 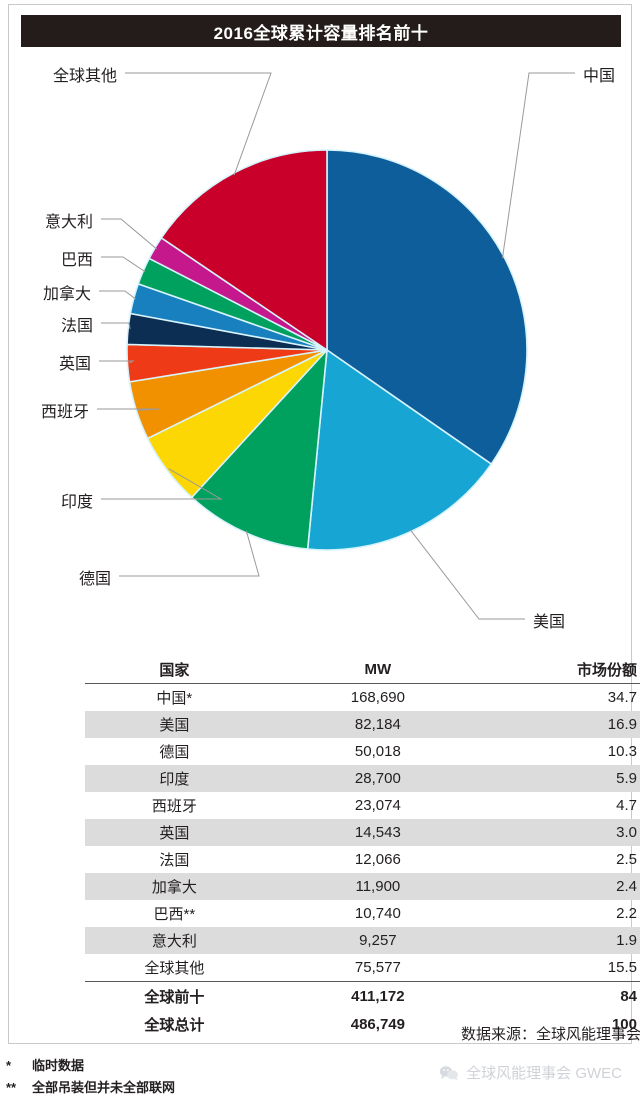 I want to click on cell-mw: 82,184, so click(x=377, y=724).